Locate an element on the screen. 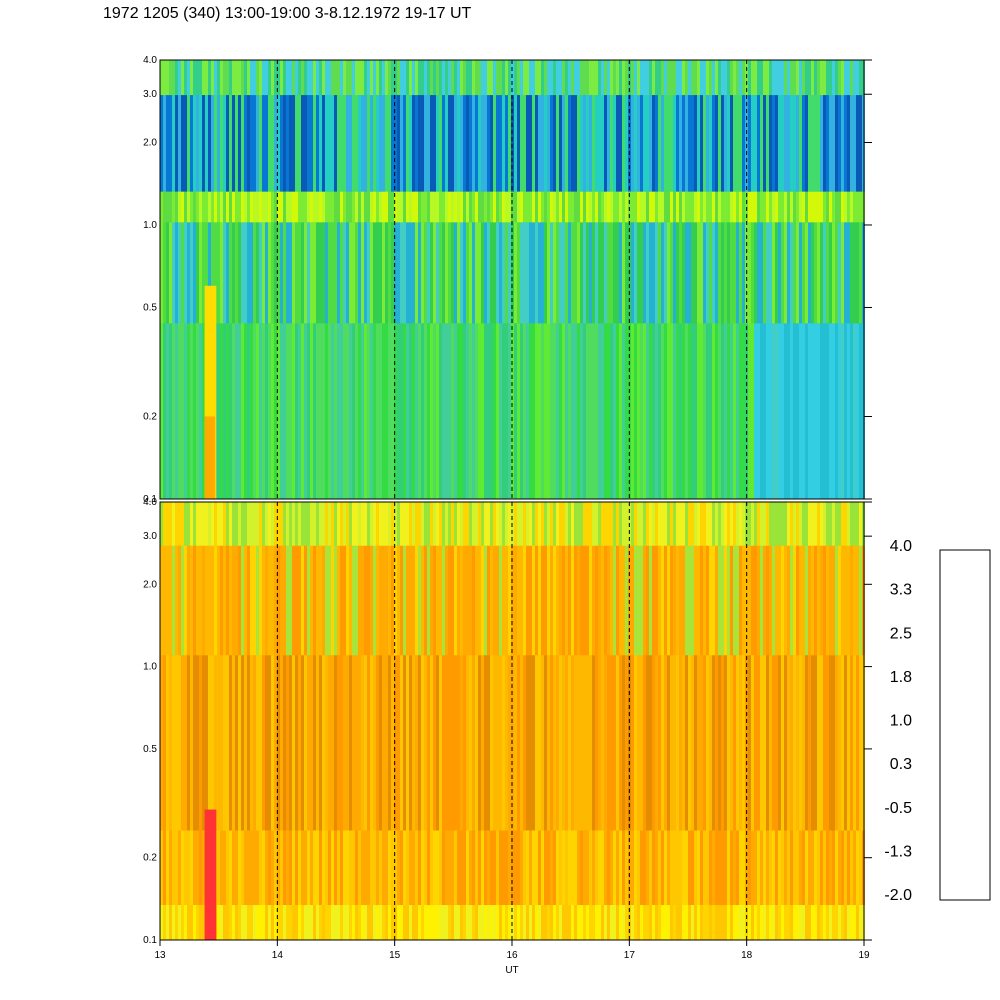 The width and height of the screenshot is (1000, 1000). y-tick-label: 4.0 is located at coordinates (150, 60).